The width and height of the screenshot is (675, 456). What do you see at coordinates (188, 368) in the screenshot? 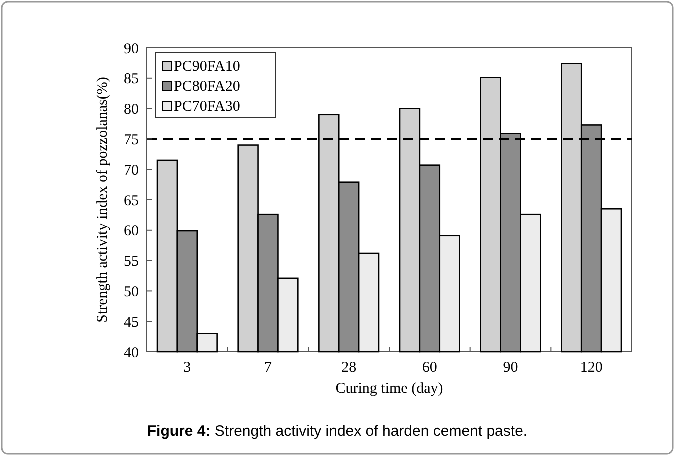
I see `x-tick-label: 3` at bounding box center [188, 368].